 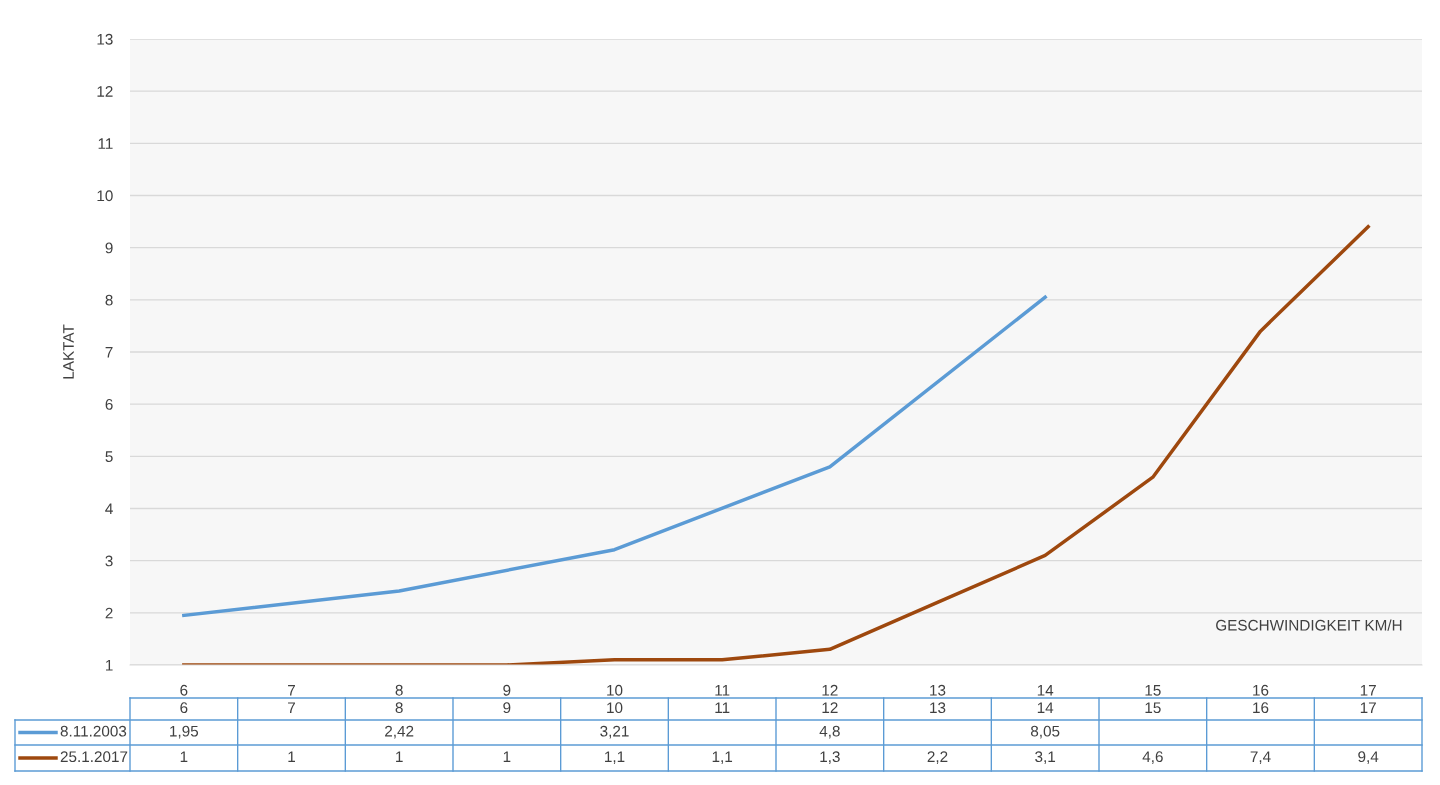 What do you see at coordinates (109, 509) in the screenshot?
I see `y-tick-label: 4` at bounding box center [109, 509].